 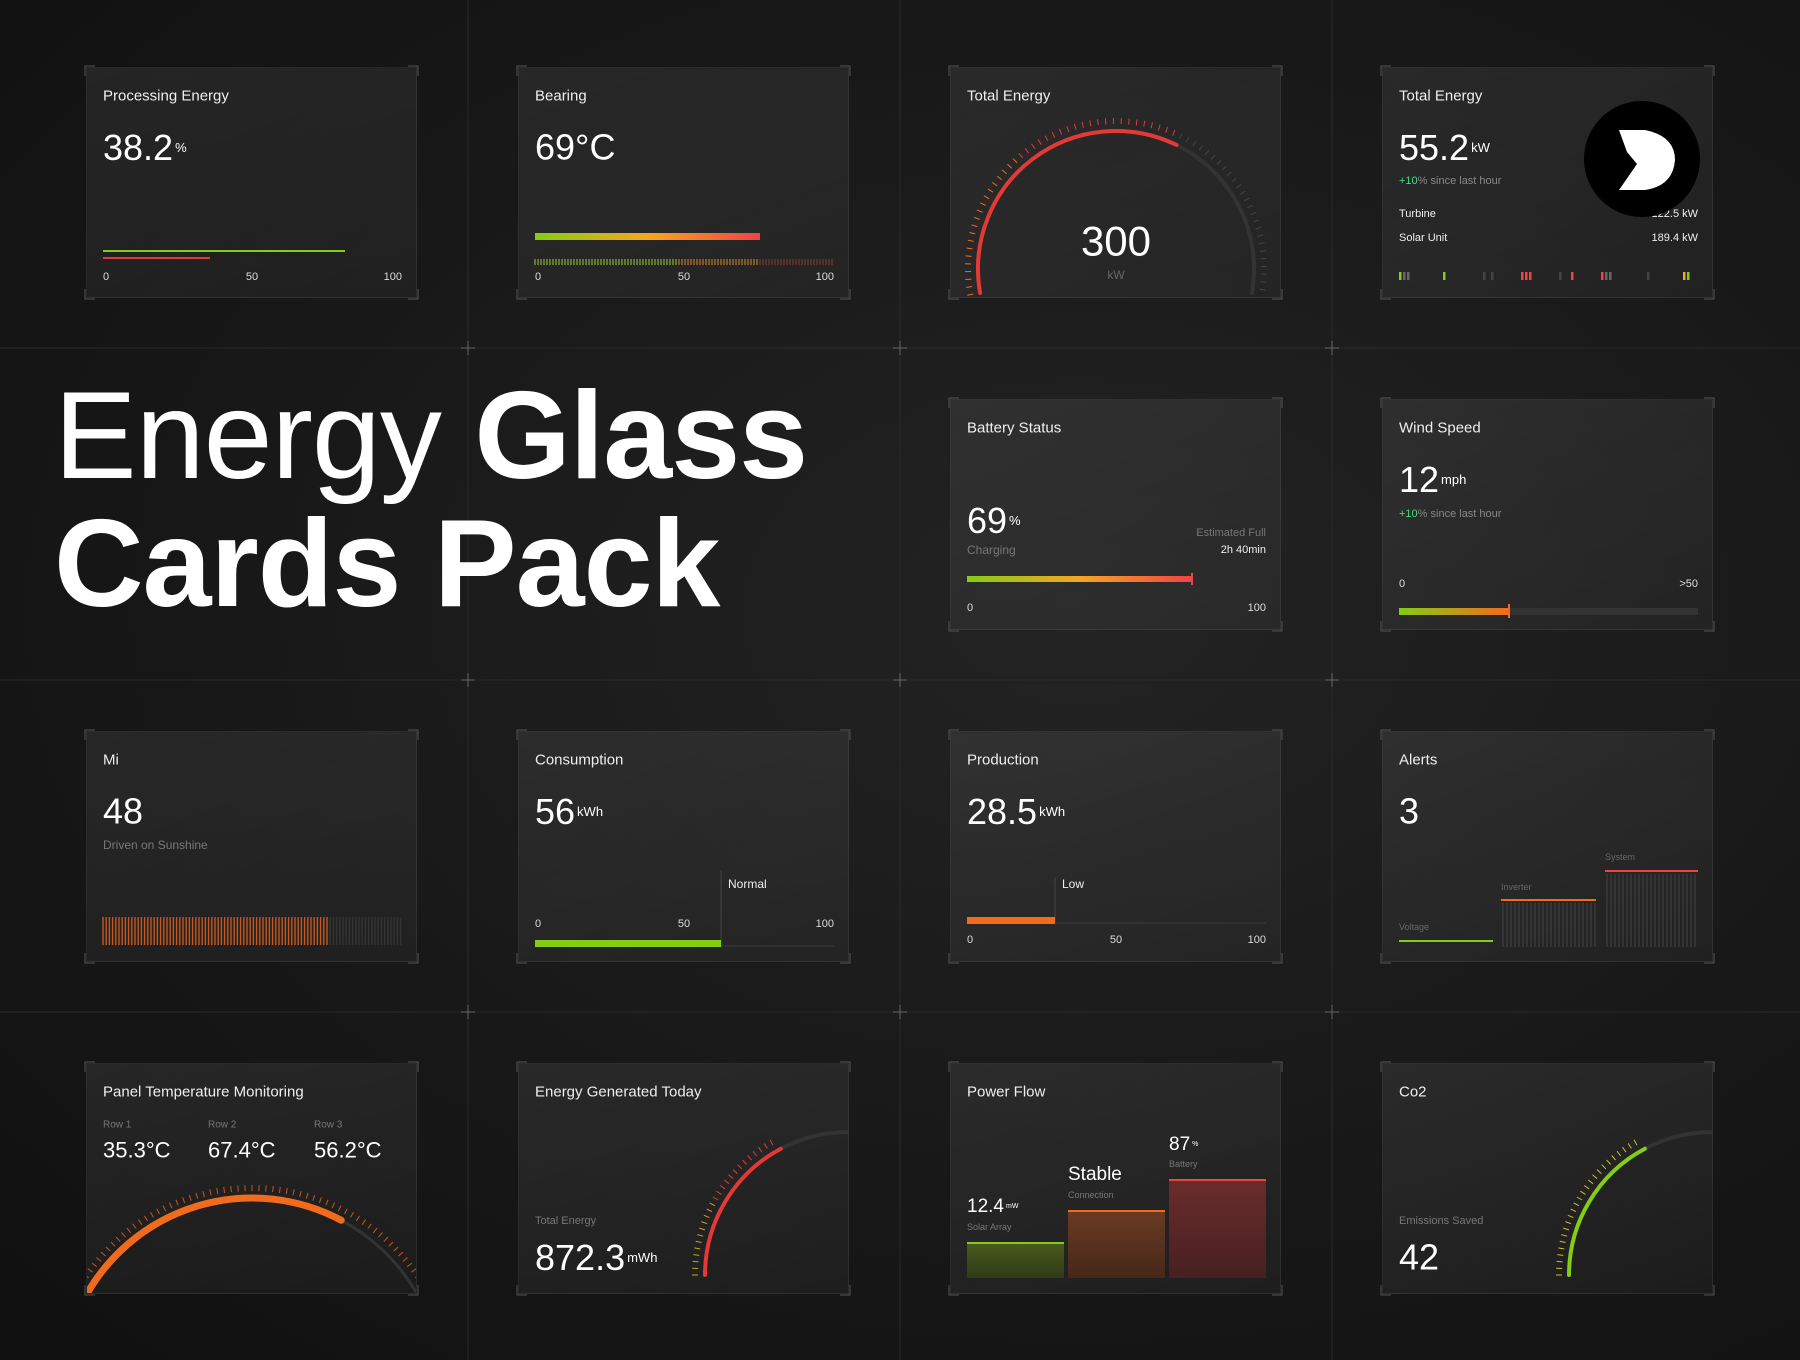 I want to click on card-graphic: Processing Energy 38.2 % 0 50 100, so click(x=252, y=185).